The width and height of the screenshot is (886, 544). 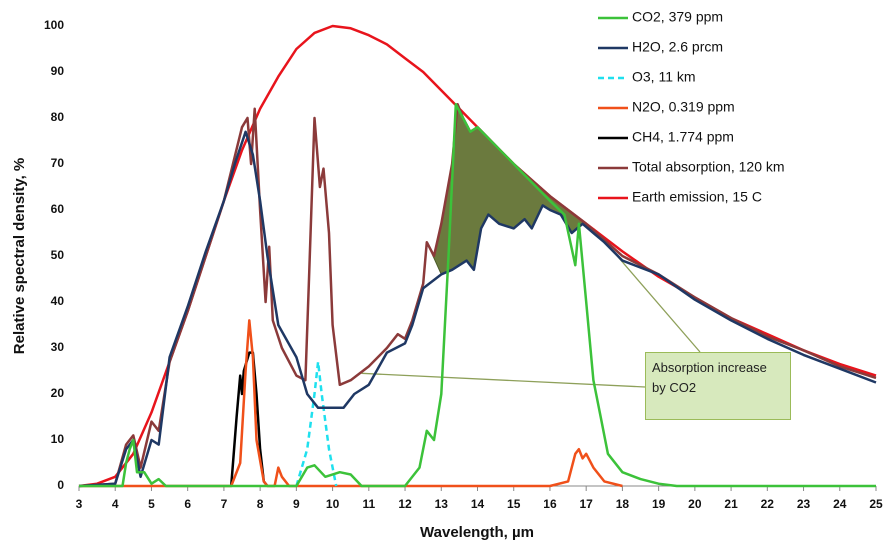 I want to click on legend-label: N2O, 0.319 ppm, so click(x=683, y=107).